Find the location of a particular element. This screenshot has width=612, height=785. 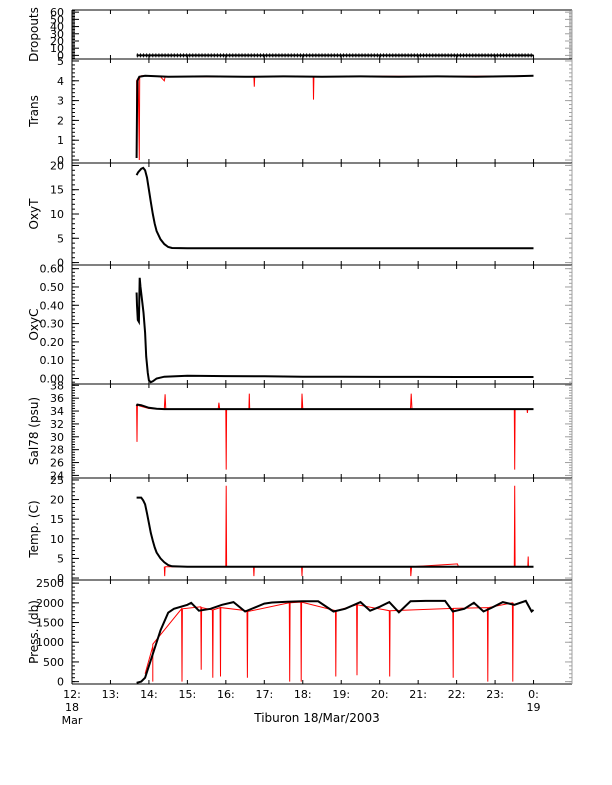

y-tick-label: 0.50 is located at coordinates (52, 287).